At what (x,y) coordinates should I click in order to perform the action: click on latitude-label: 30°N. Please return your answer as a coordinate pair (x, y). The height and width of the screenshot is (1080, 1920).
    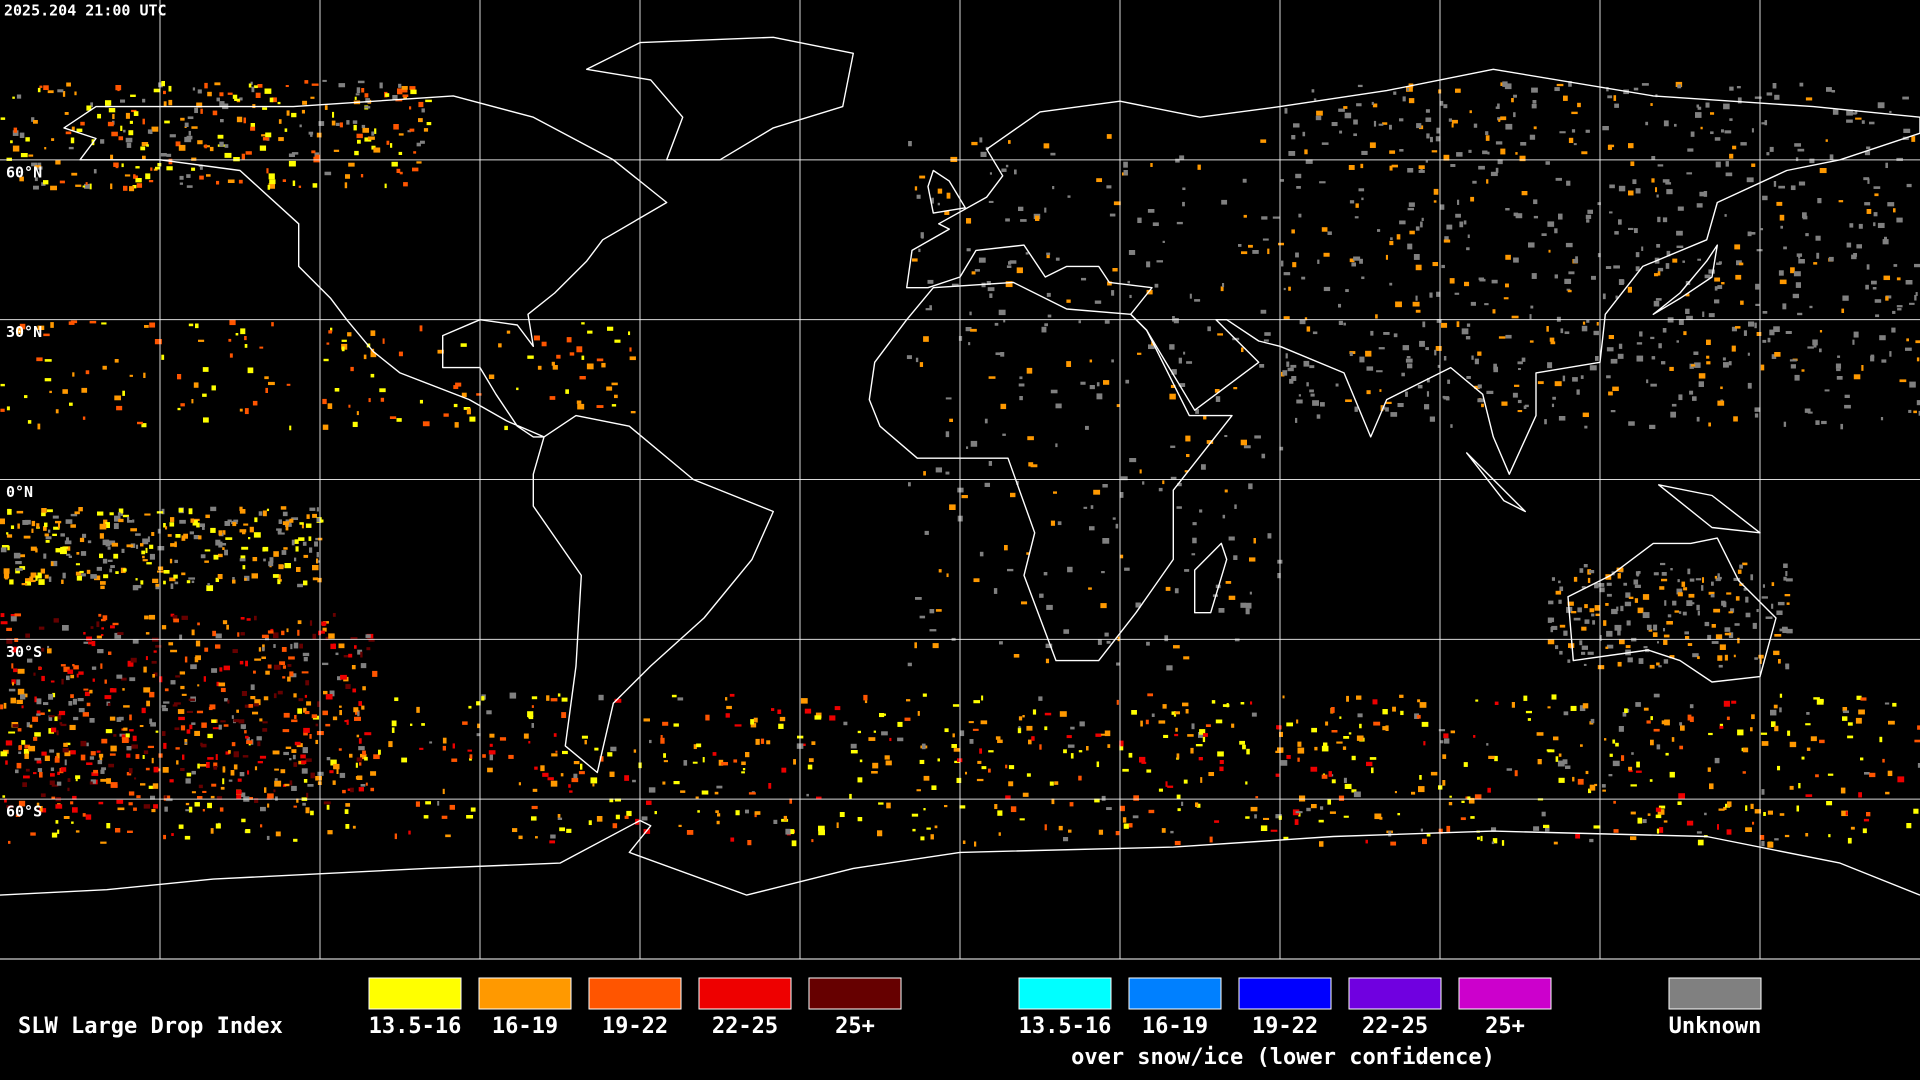
    Looking at the image, I should click on (24, 332).